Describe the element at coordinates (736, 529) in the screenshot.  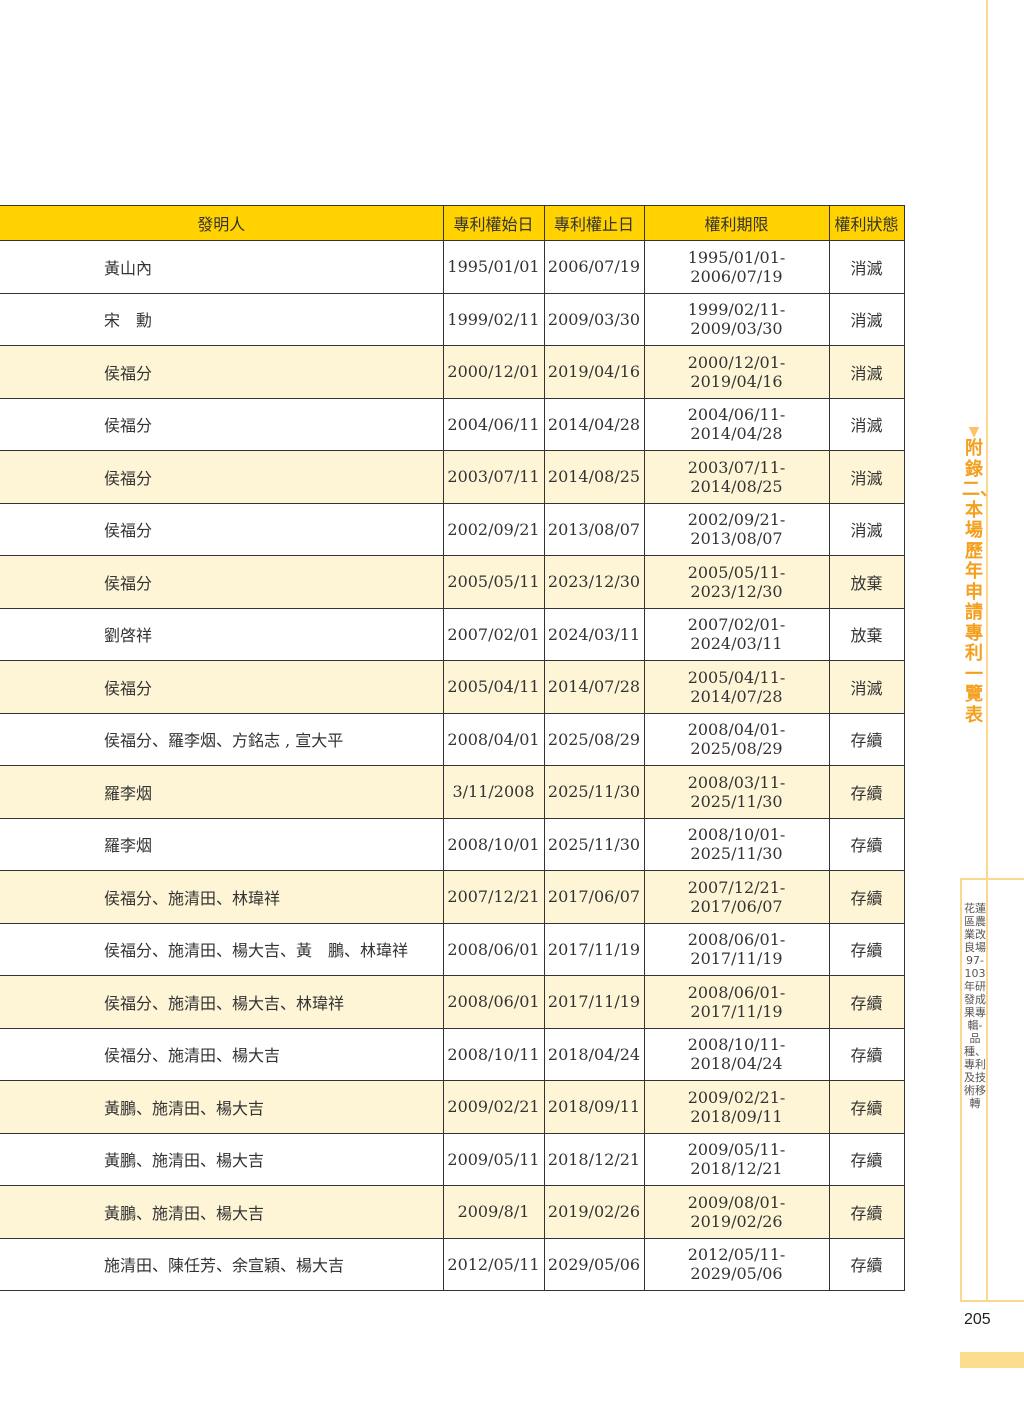
I see `term-cell: 2002/09/21-2013/08/07` at that location.